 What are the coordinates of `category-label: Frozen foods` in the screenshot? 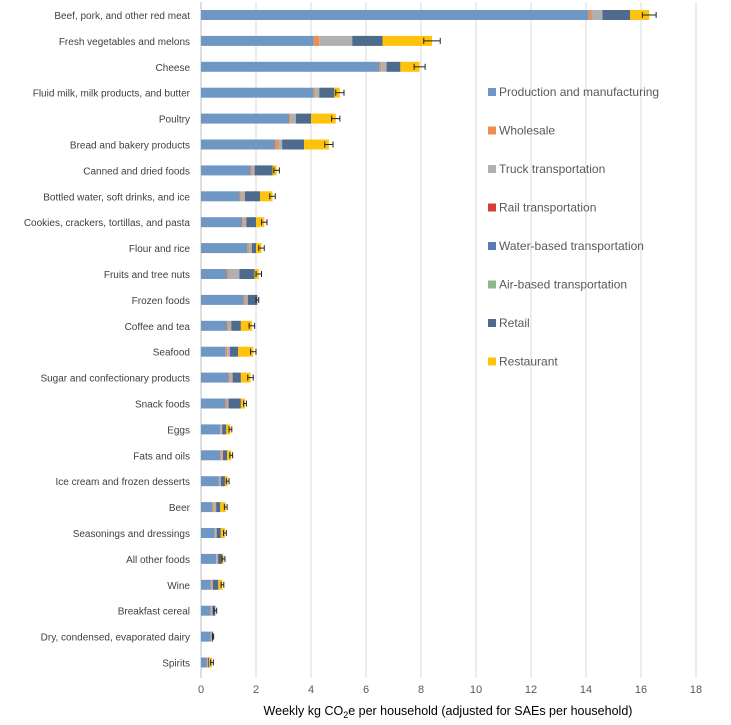 It's located at (161, 301).